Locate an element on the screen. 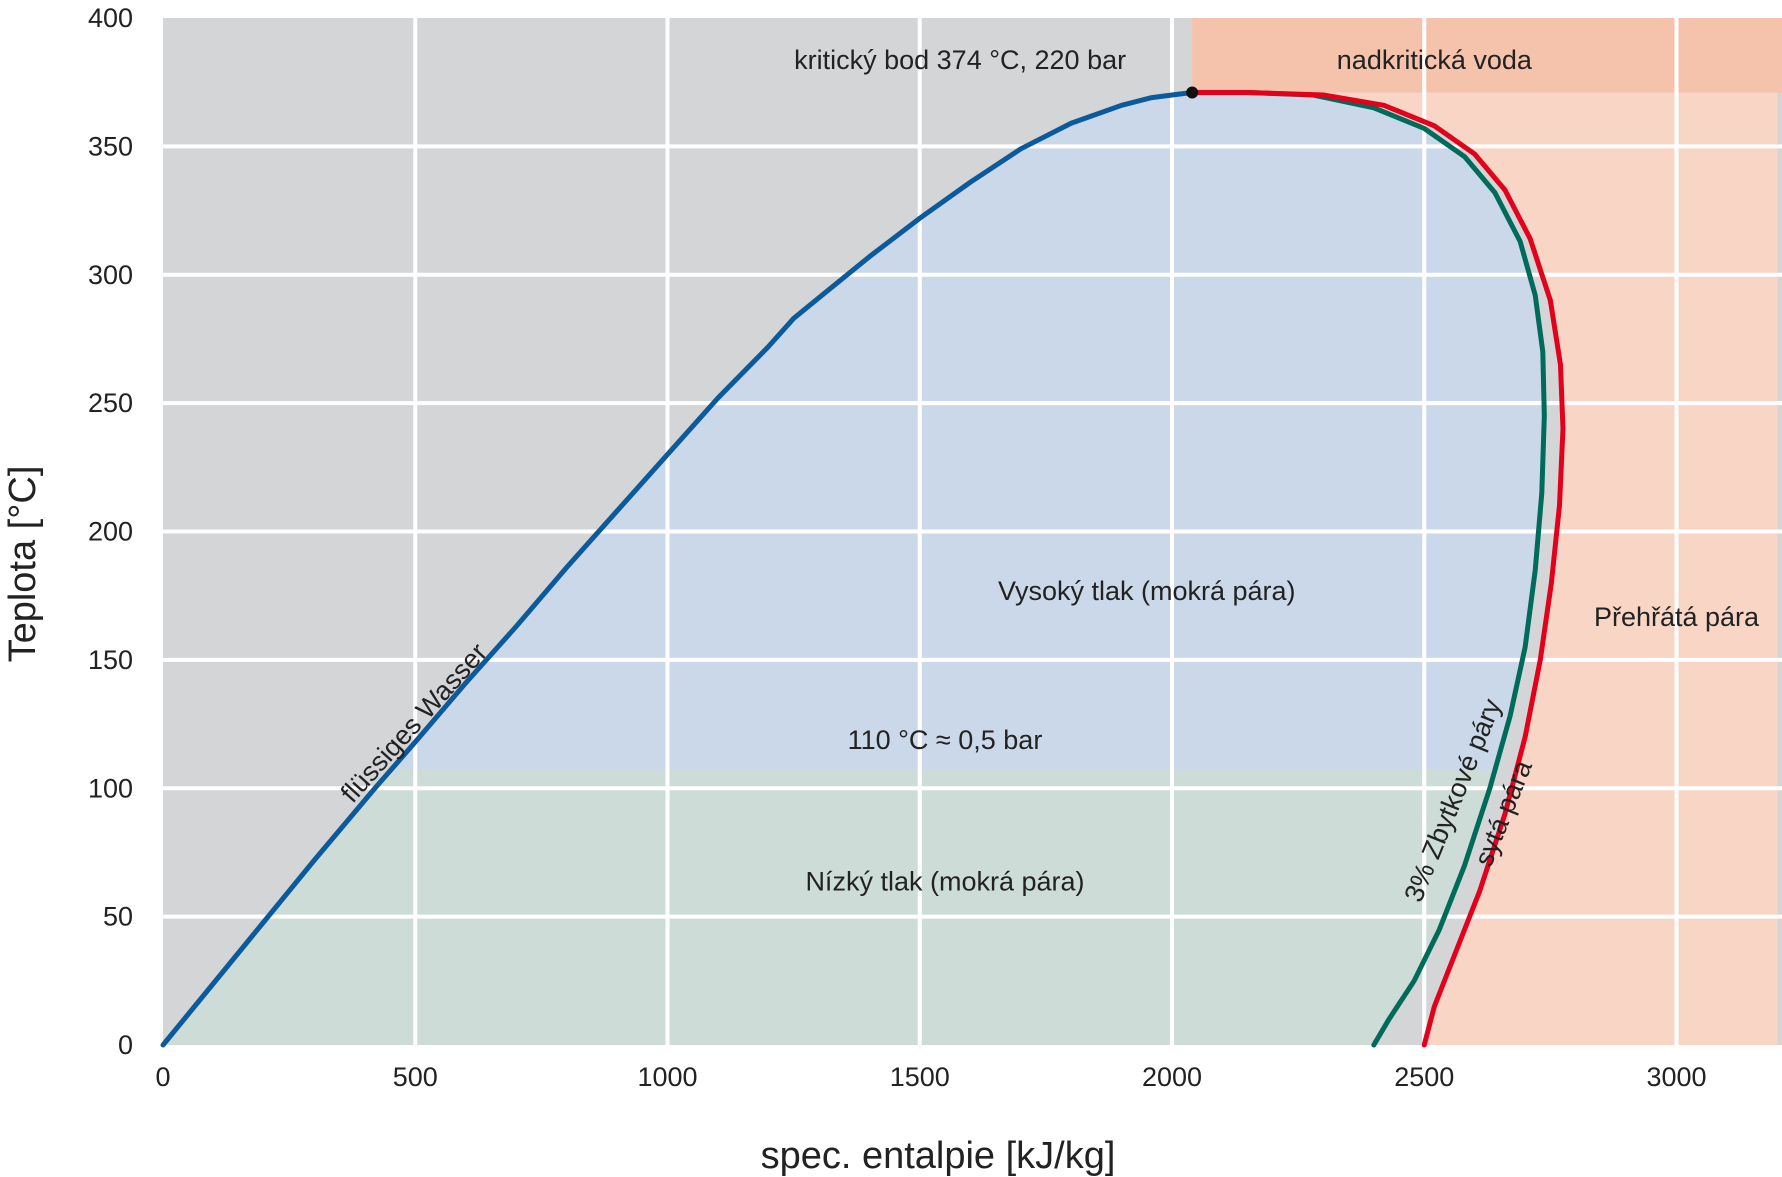 The height and width of the screenshot is (1177, 1782). x-tick-label: 1000 is located at coordinates (667, 1077).